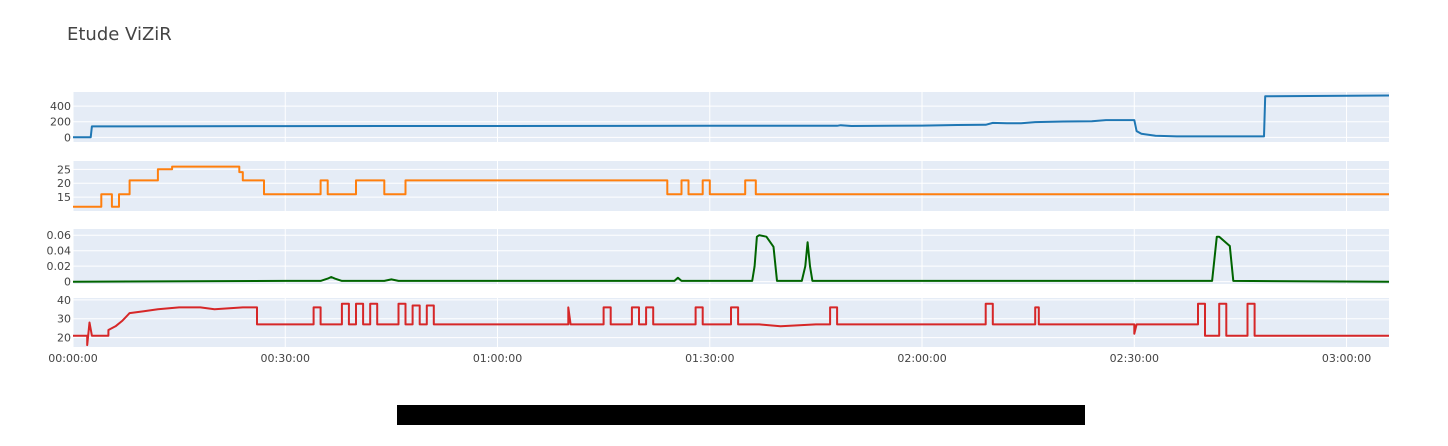  I want to click on xtick-label-4: 02:00:00, so click(921, 358).